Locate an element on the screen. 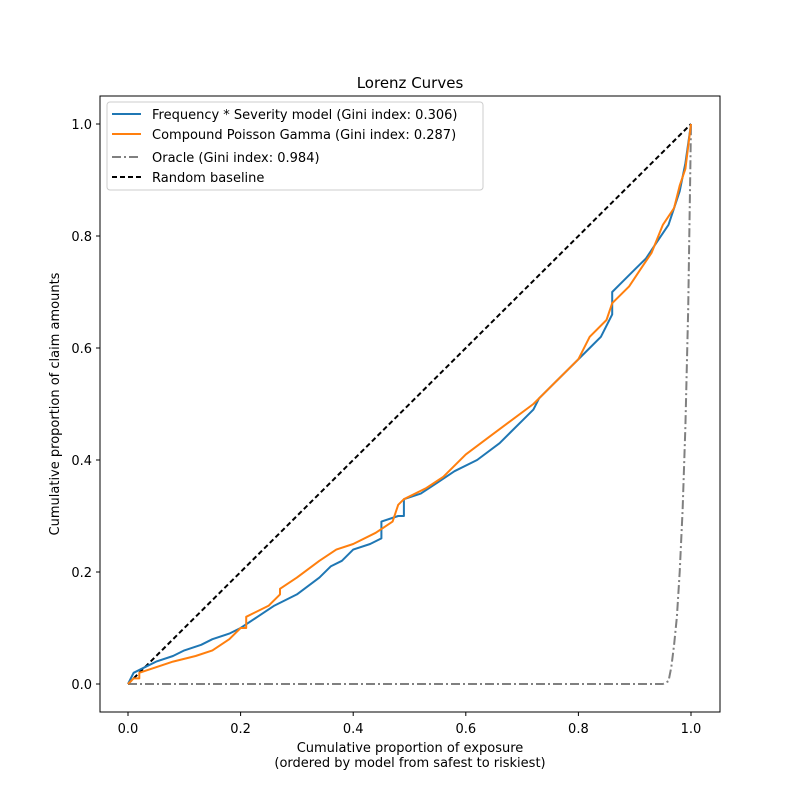  y-axis-ticks: 0.0 0.2 0.4 0.6 0.8 1.0 is located at coordinates (85, 405).